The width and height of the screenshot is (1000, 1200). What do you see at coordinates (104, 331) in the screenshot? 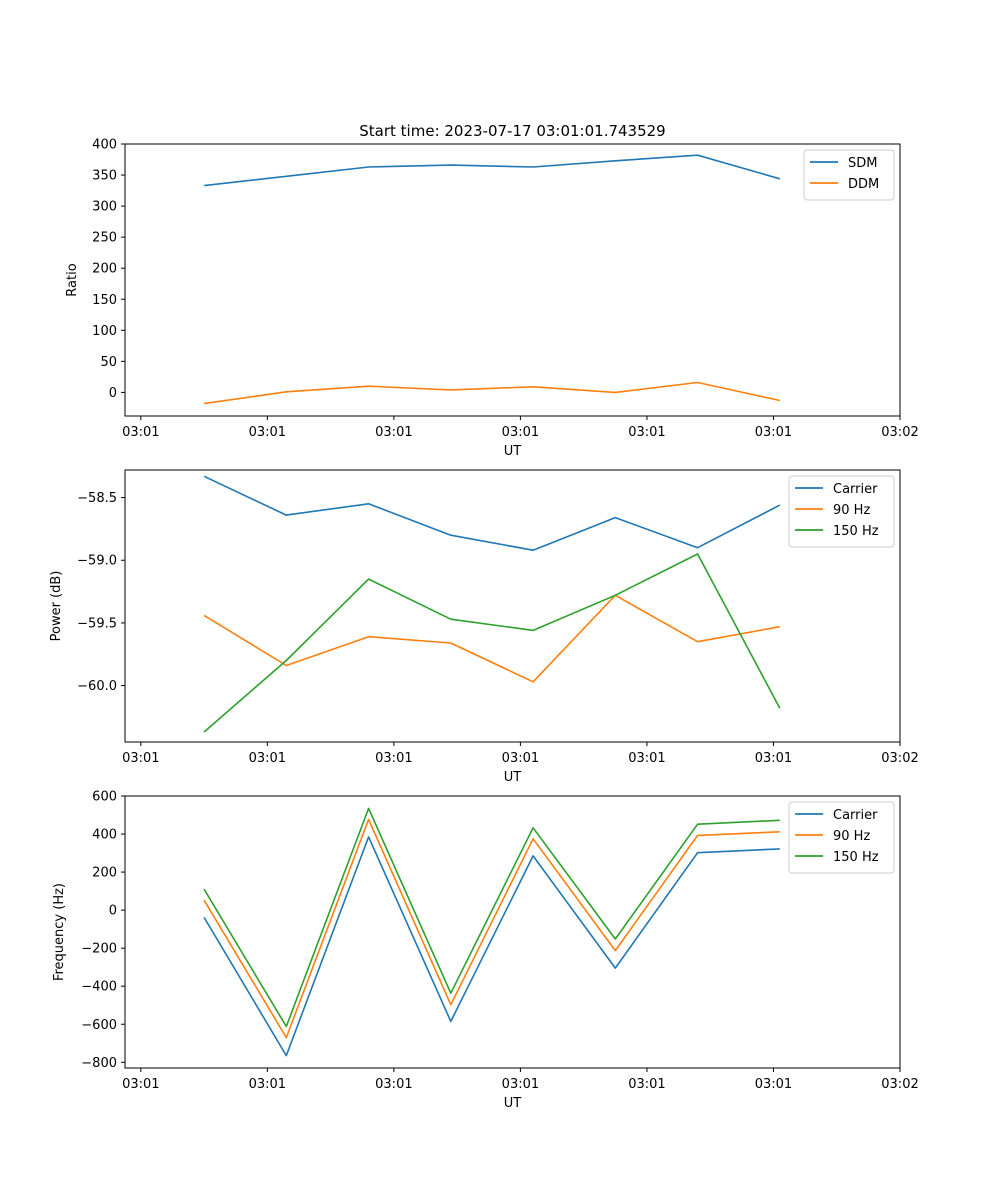
I see `y-tick-label: 100` at bounding box center [104, 331].